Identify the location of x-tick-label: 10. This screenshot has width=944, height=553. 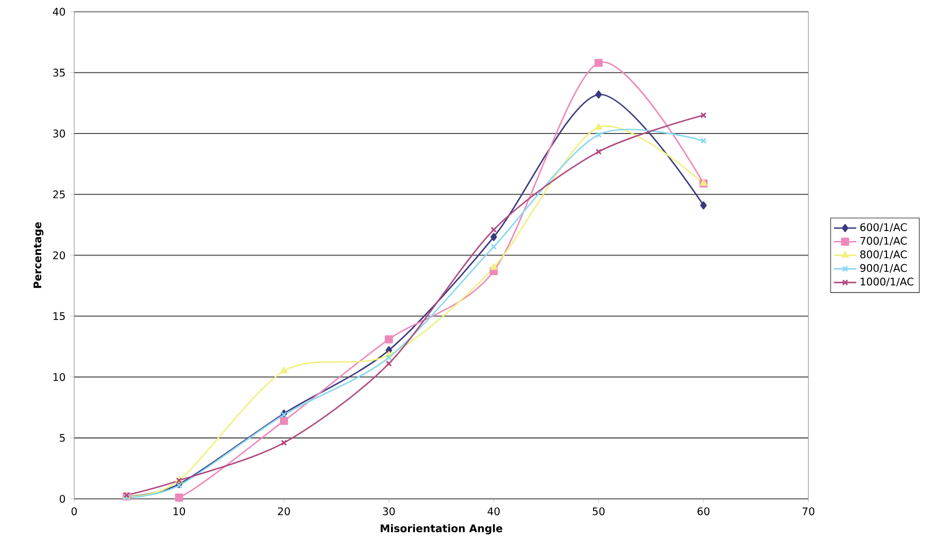
(180, 512).